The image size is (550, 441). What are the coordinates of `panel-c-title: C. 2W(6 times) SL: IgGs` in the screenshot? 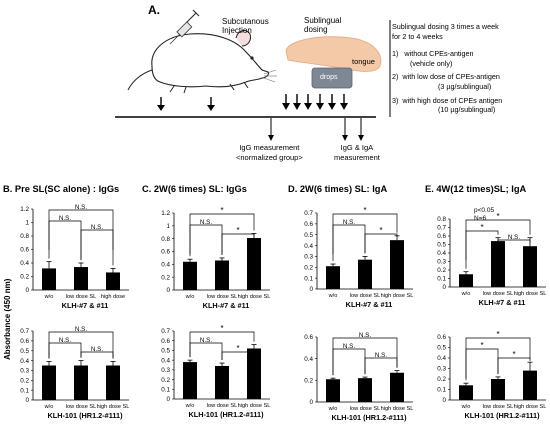 It's located at (194, 189).